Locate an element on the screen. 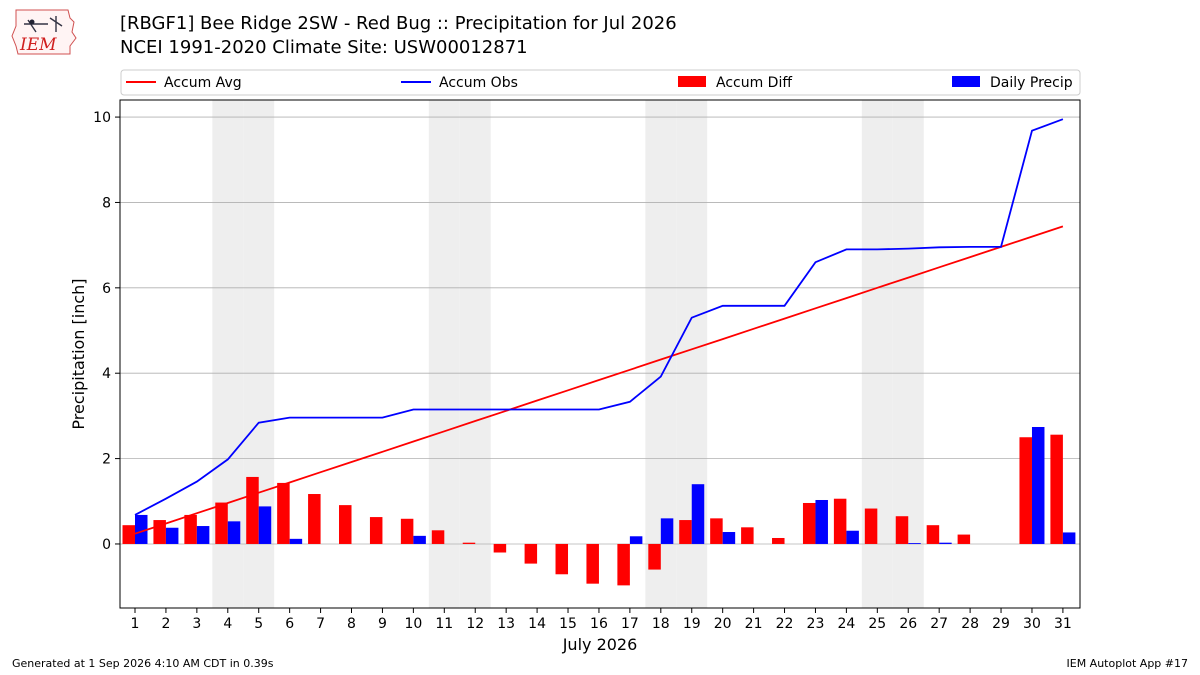  chart-subtitle: NCEI 1991-2020 Climate Site: USW00012871 is located at coordinates (324, 47).